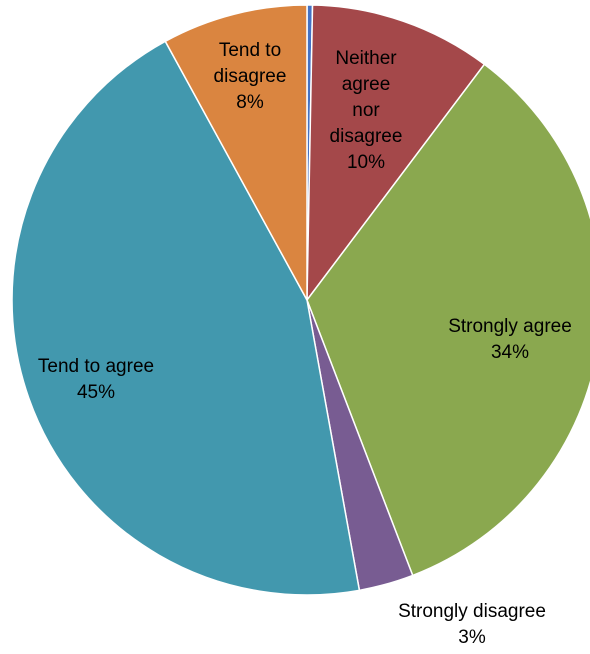 This screenshot has height=654, width=590. I want to click on slice-percent: 45%, so click(96, 392).